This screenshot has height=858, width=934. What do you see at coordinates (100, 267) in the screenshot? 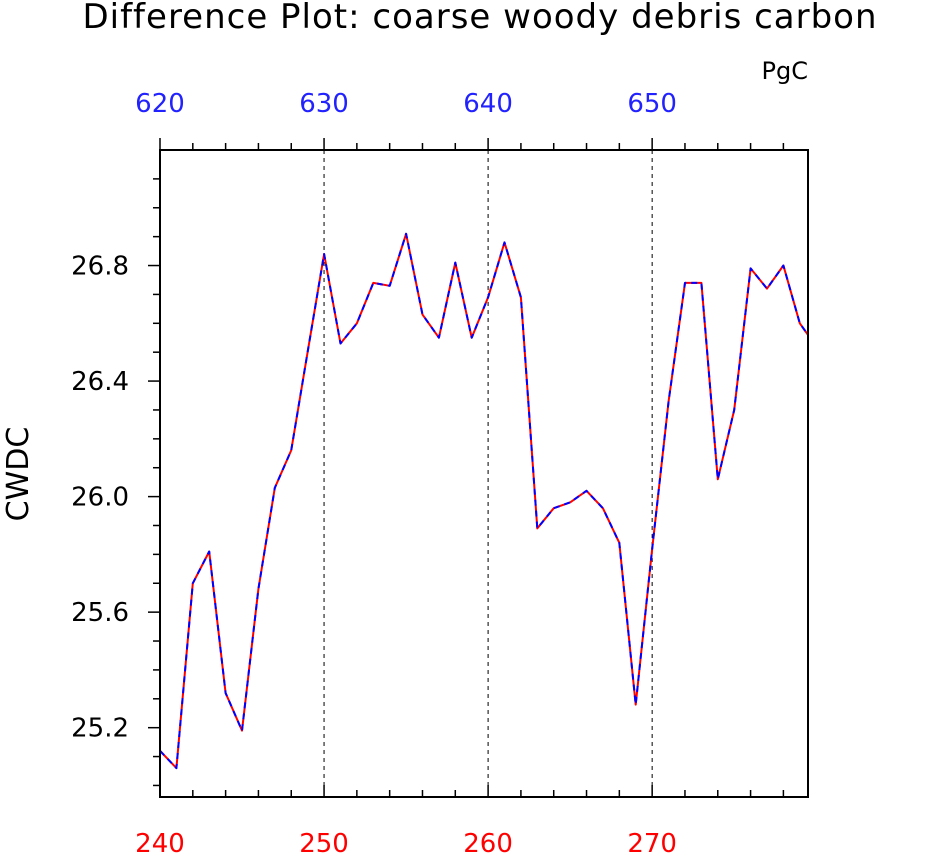
I see `left-tick-label: 26.8` at bounding box center [100, 267].